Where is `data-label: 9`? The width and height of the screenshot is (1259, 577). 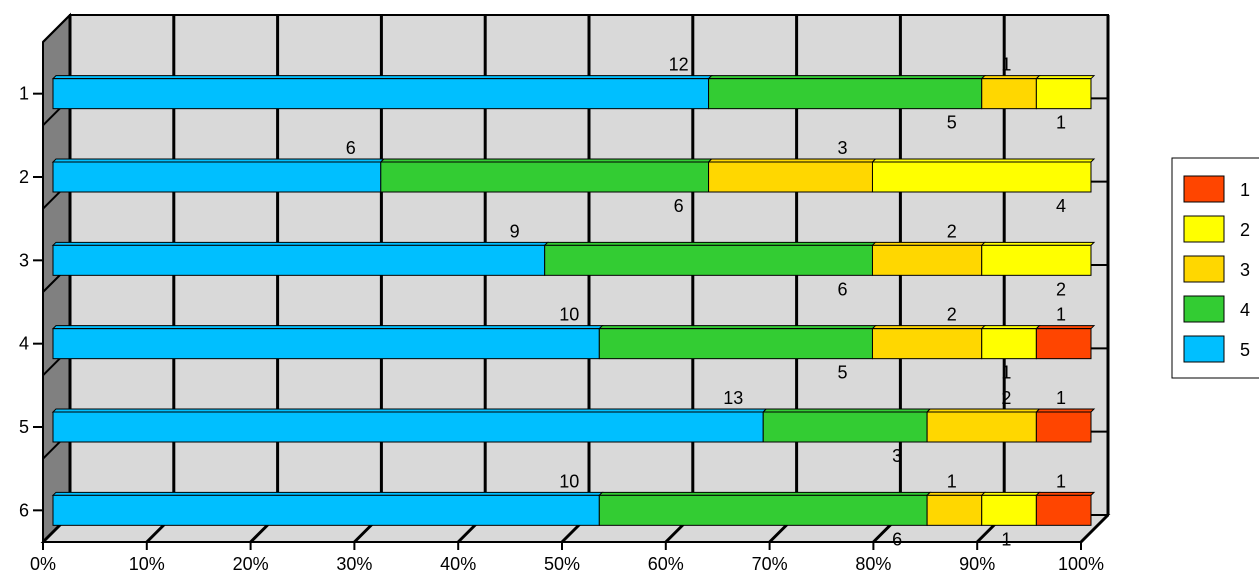 data-label: 9 is located at coordinates (515, 231).